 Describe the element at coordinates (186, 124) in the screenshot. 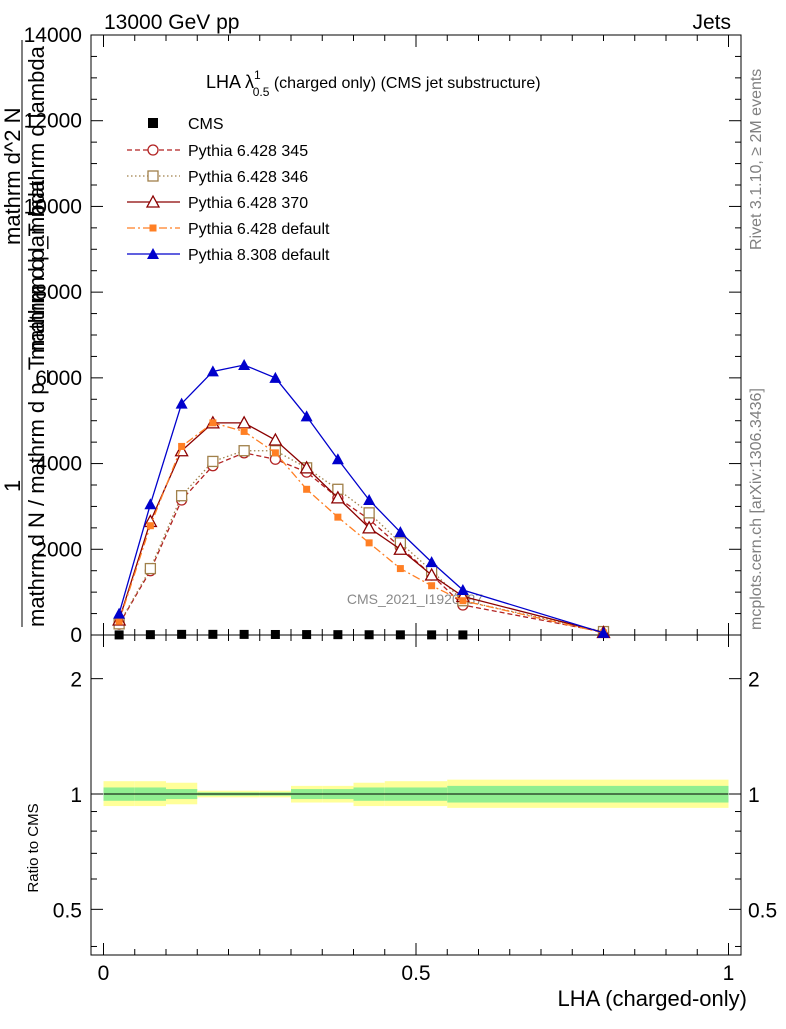

I see `legend-item-cms: CMS` at that location.